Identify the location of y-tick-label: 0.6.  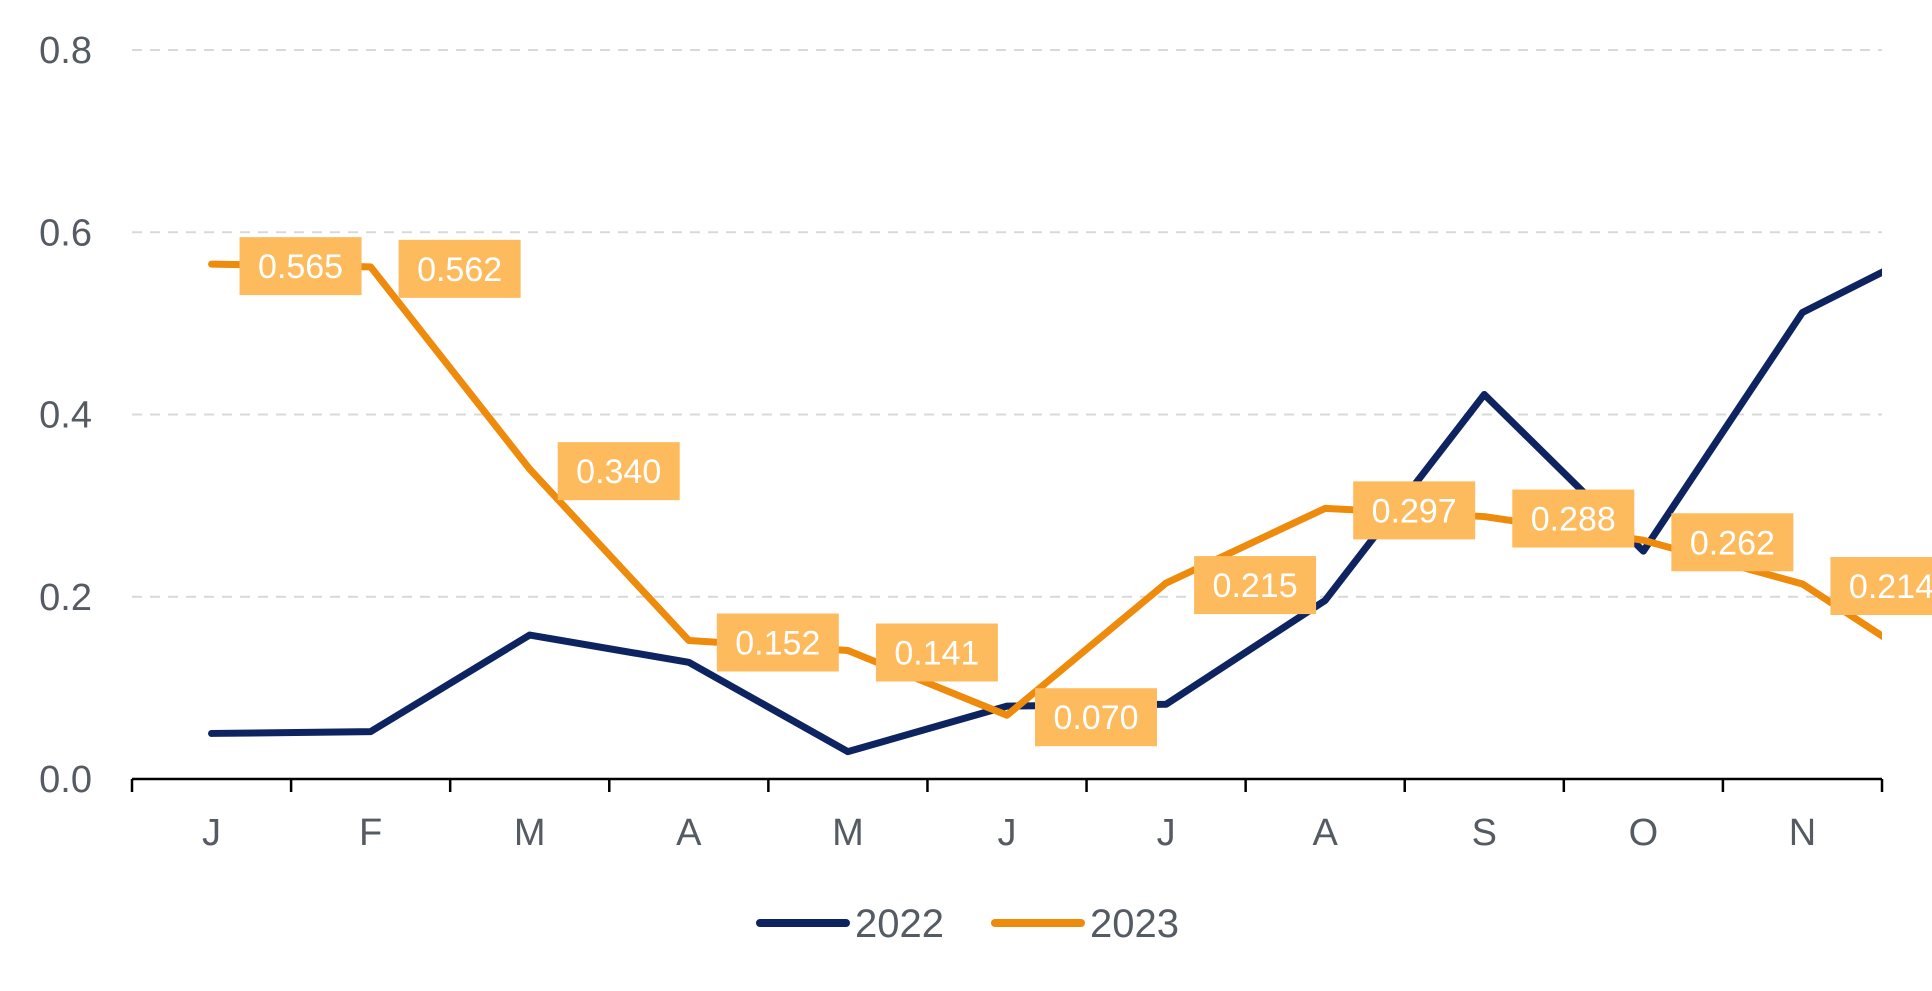
(65, 233).